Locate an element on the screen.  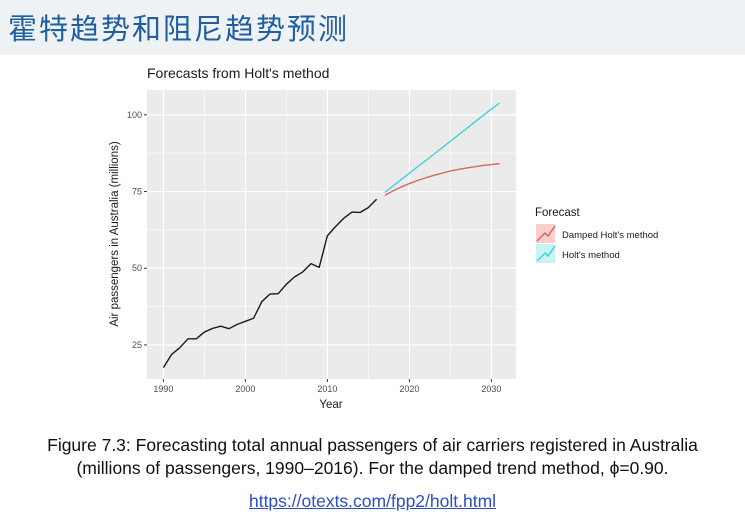
y-axis: 25 50 75 100 is located at coordinates (137, 230).